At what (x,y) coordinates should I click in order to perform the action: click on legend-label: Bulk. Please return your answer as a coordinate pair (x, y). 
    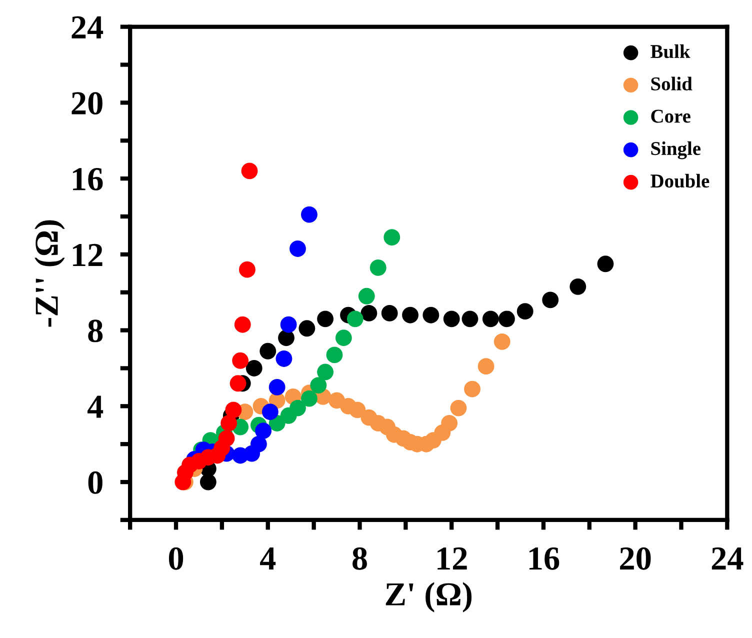
    Looking at the image, I should click on (670, 51).